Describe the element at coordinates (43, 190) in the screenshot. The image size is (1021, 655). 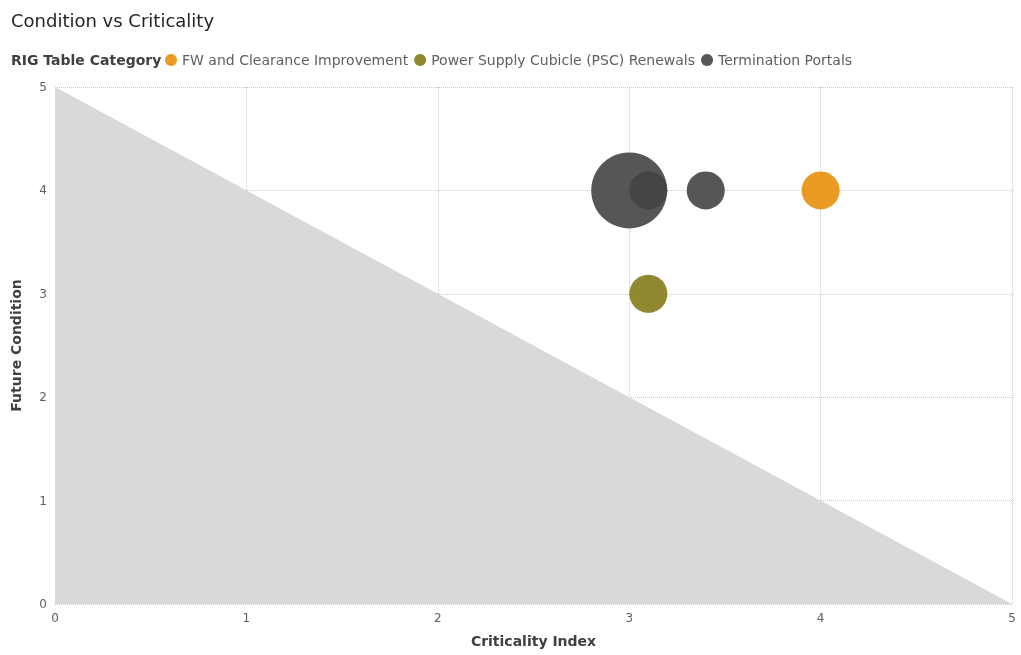
I see `y-tick-label: 4` at that location.